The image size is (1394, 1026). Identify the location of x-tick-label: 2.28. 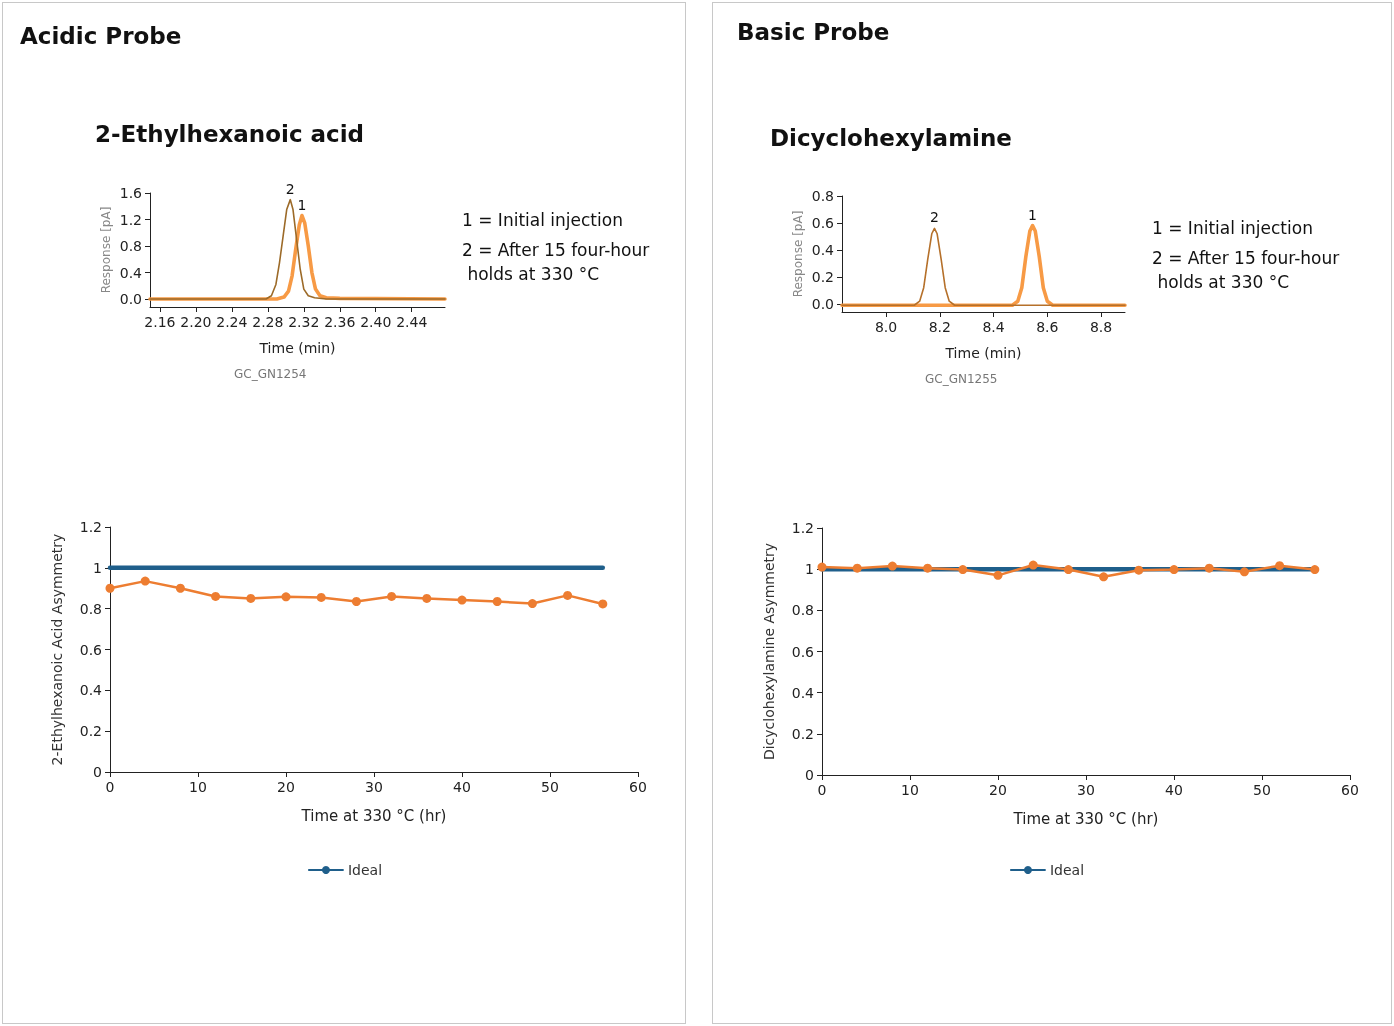
(268, 322).